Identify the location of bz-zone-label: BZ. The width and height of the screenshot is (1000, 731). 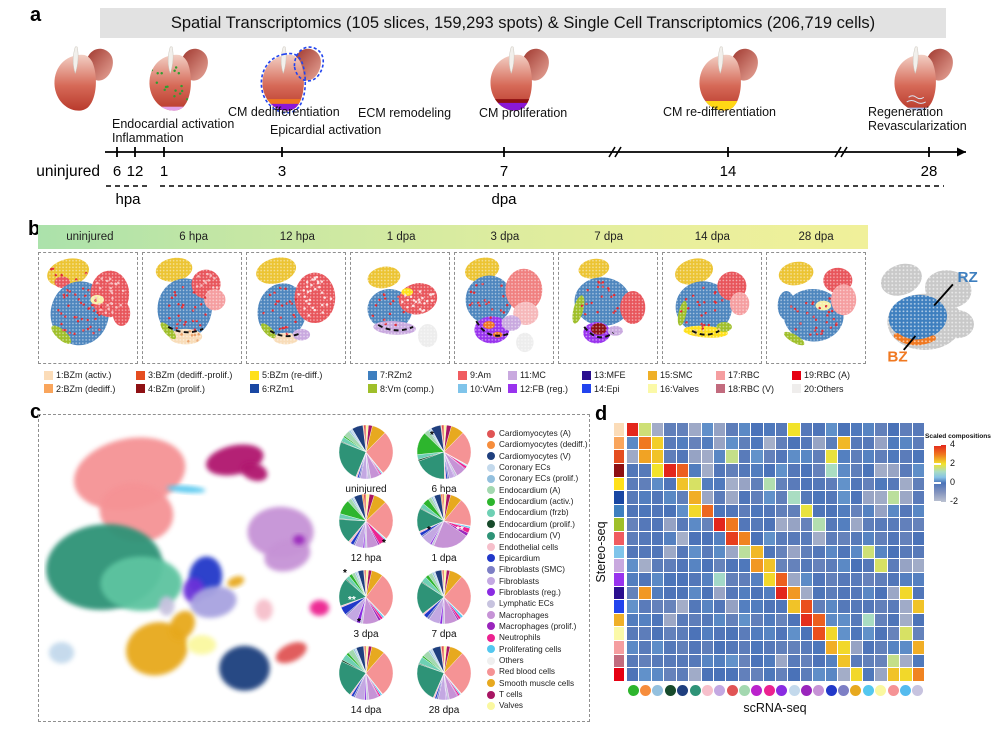
(897, 356).